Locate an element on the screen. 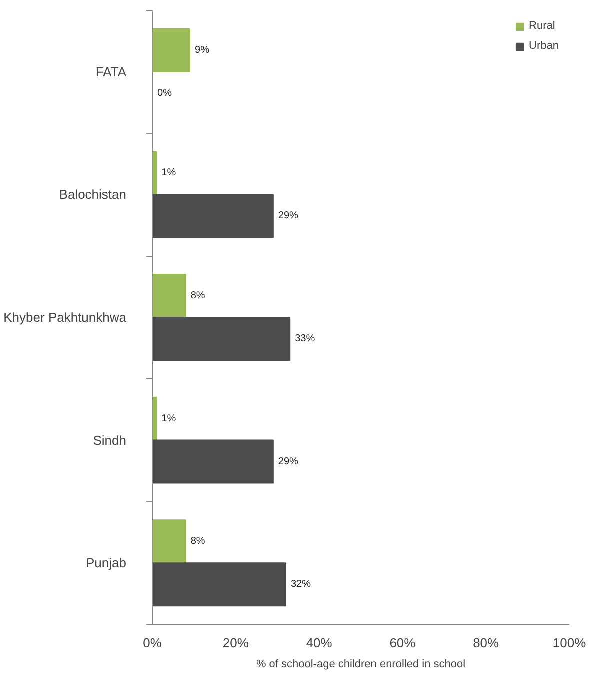  data-label: 32% is located at coordinates (301, 584).